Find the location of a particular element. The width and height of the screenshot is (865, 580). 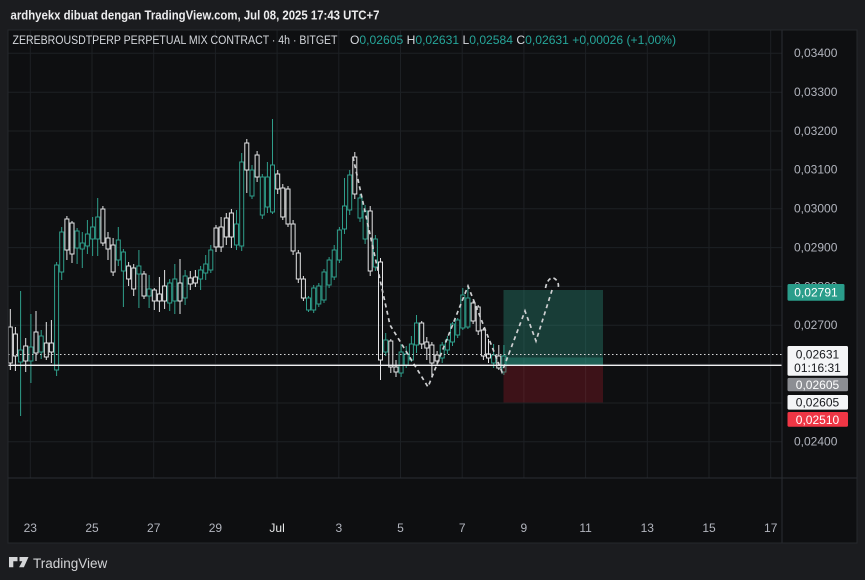

svg-text: 11 is located at coordinates (585, 528).